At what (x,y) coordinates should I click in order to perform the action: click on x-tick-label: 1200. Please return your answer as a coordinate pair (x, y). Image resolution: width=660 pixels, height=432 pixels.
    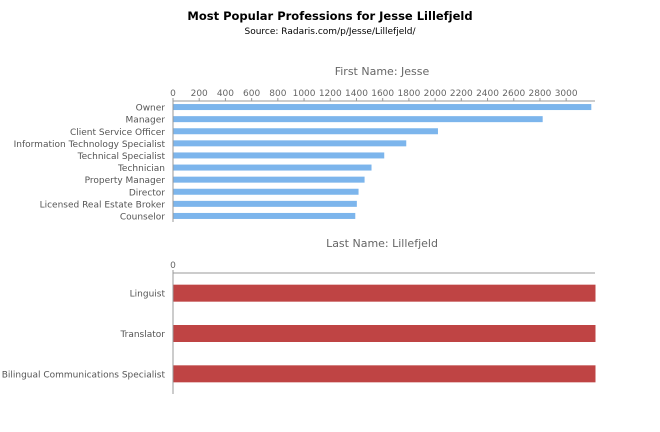
    Looking at the image, I should click on (330, 94).